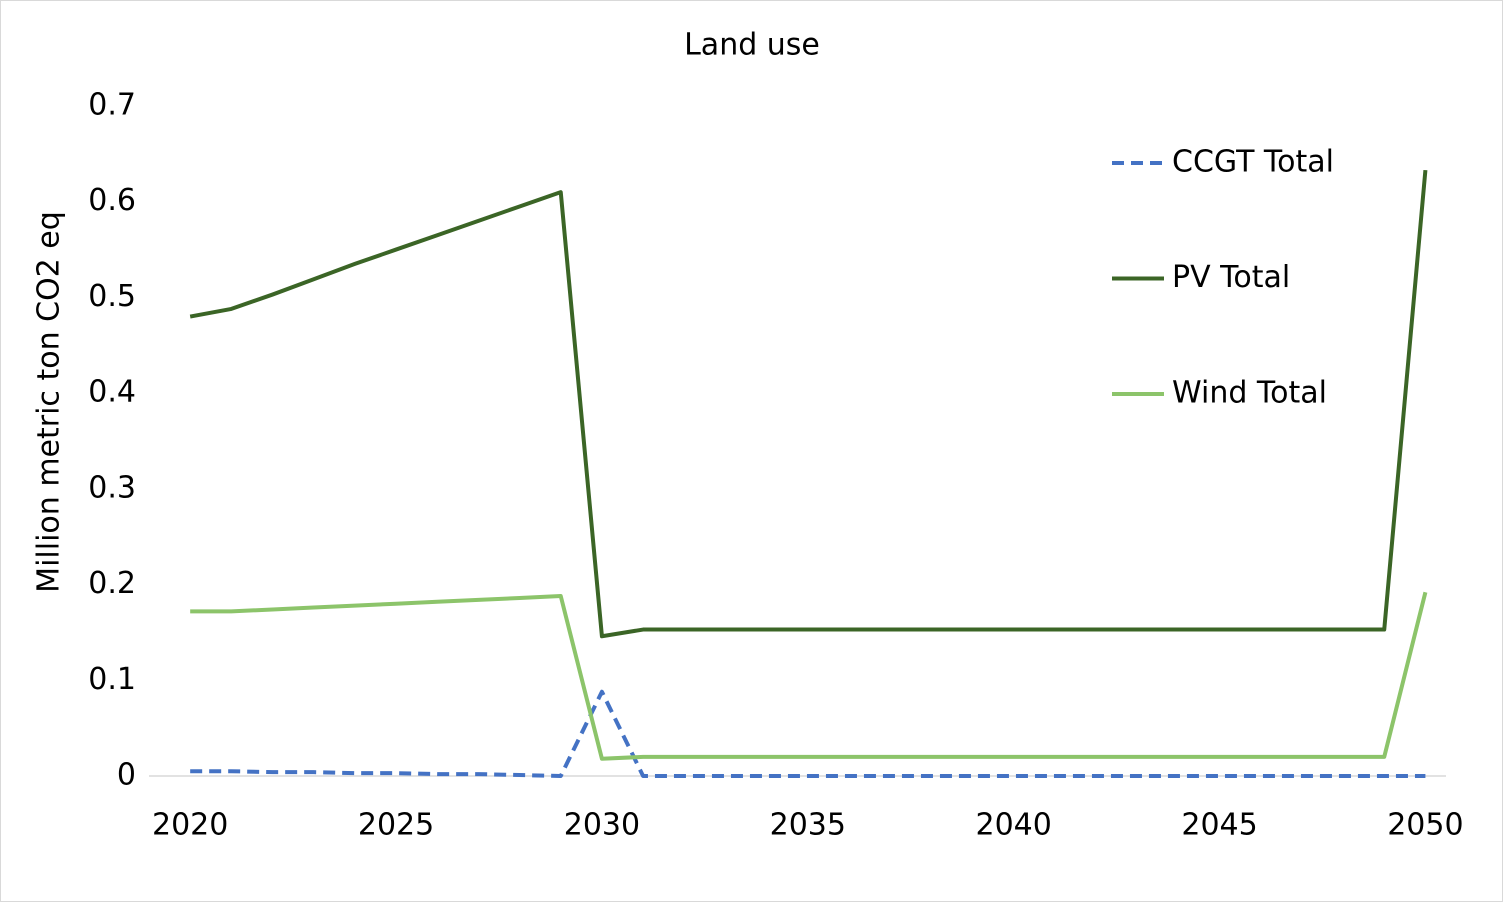 This screenshot has width=1503, height=902. I want to click on y-tick-label: 0.2, so click(112, 583).